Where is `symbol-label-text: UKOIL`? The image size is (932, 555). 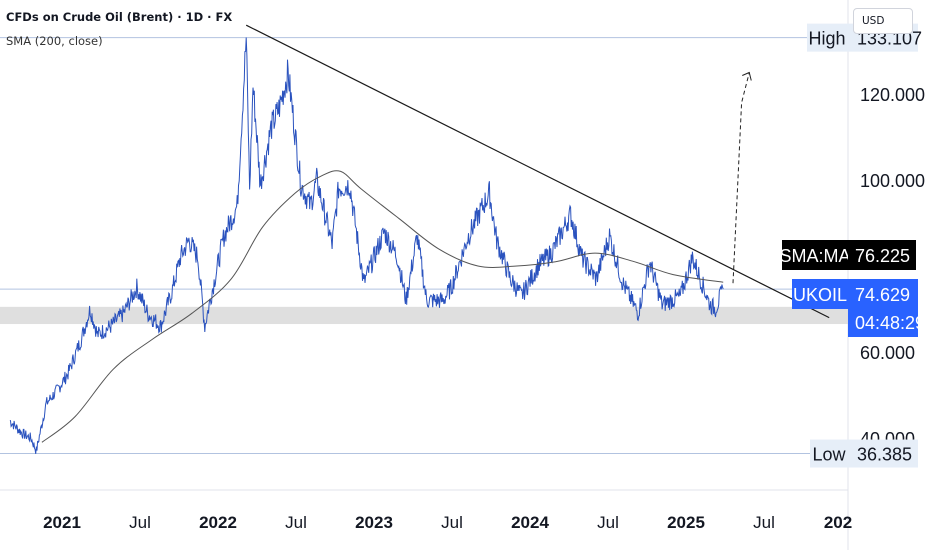
symbol-label-text: UKOIL is located at coordinates (820, 295).